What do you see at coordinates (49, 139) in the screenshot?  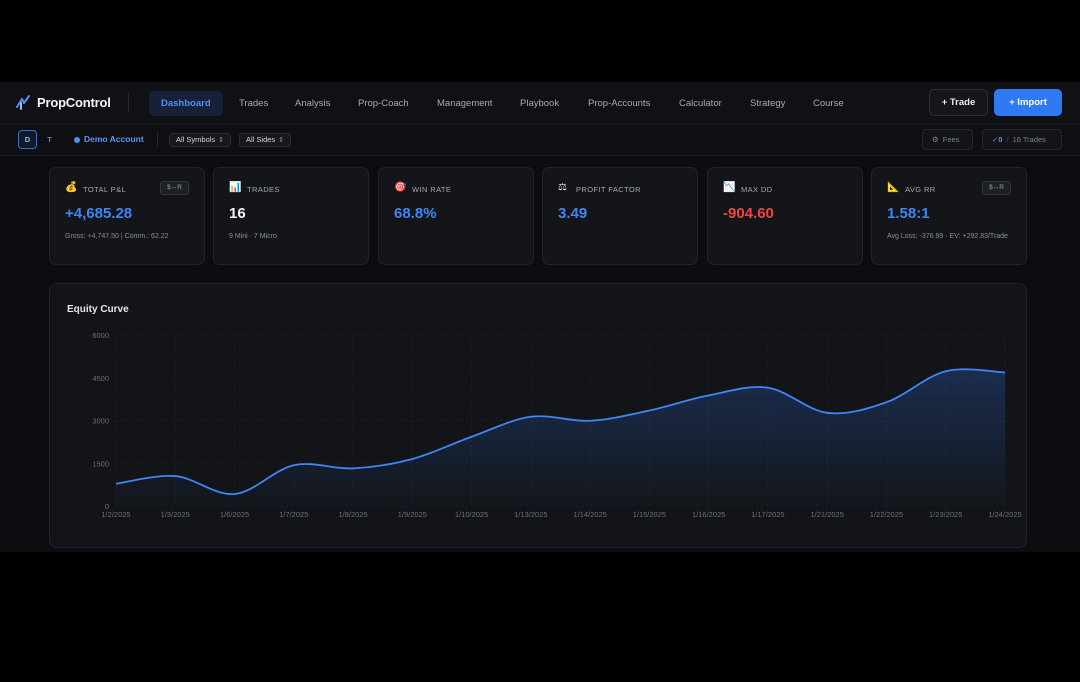 I see `mode-toggle-trading: T` at bounding box center [49, 139].